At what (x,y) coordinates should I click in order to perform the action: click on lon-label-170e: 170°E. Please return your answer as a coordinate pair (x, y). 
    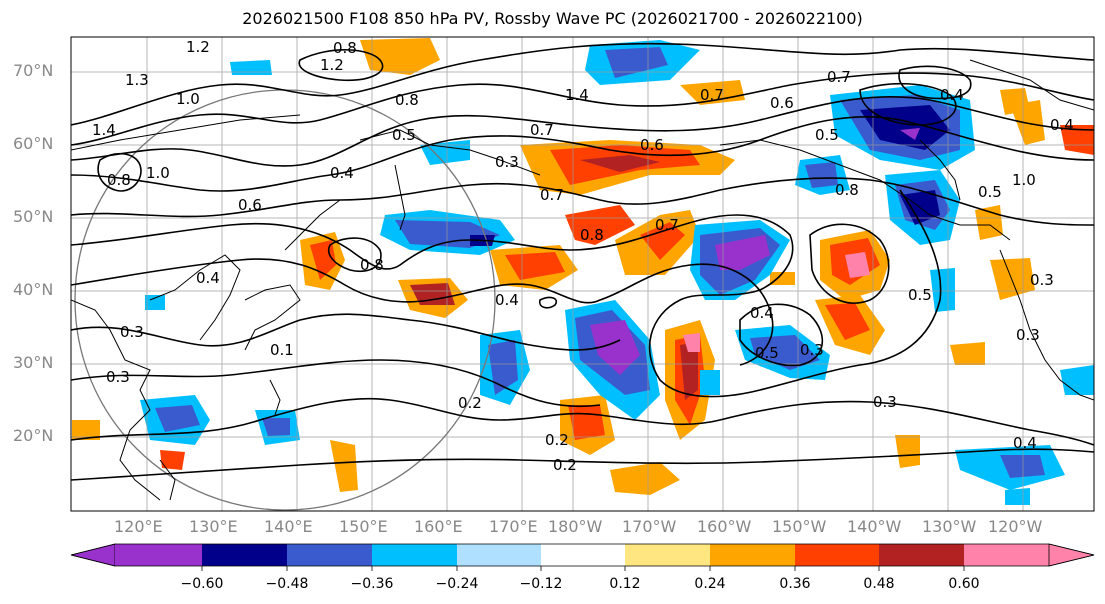
    Looking at the image, I should click on (513, 526).